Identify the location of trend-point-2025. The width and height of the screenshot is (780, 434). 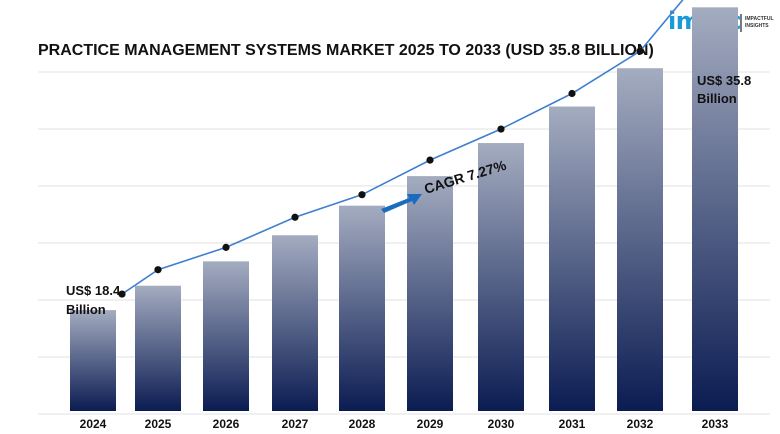
(158, 270).